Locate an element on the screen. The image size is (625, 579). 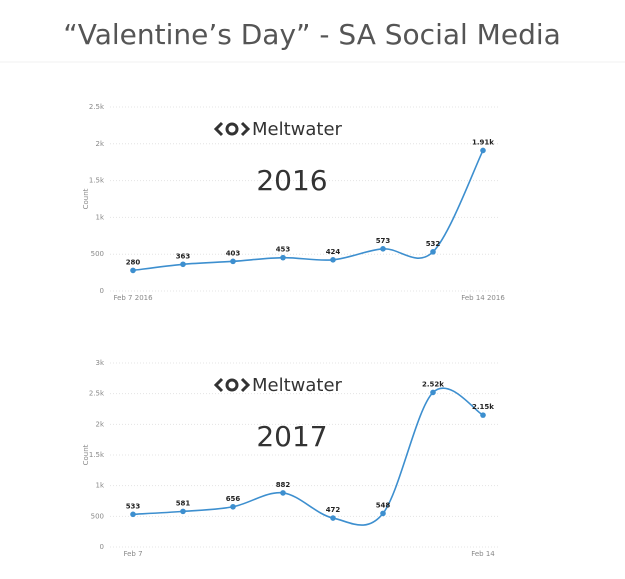
value-label: 363 is located at coordinates (183, 256).